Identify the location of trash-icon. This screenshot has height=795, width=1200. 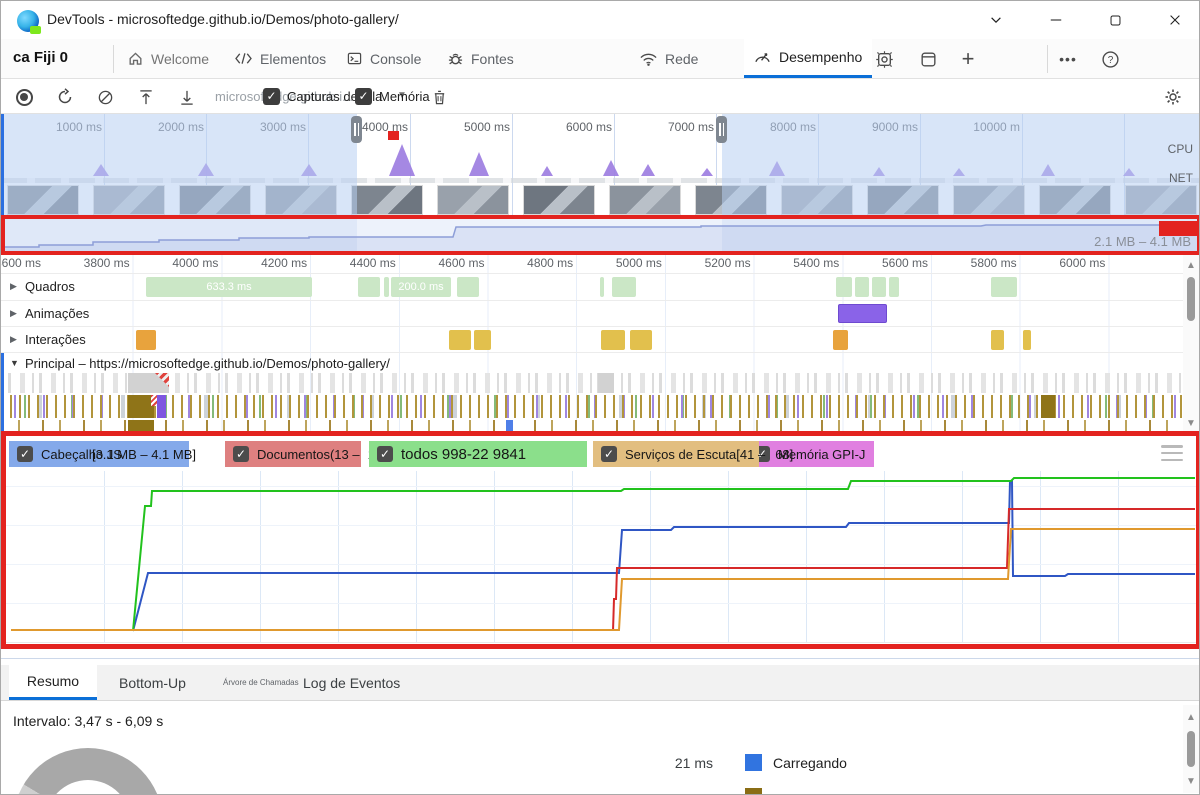
(439, 97).